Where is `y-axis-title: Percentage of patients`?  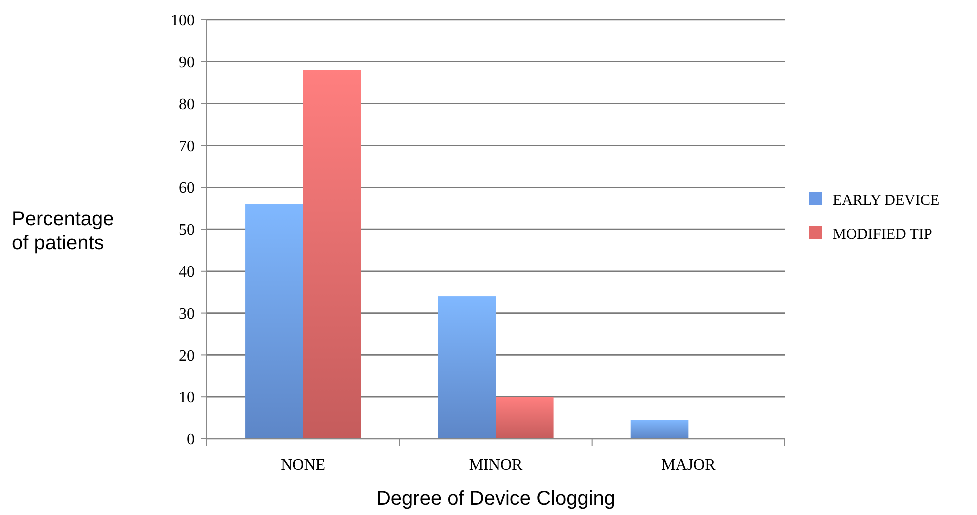
y-axis-title: Percentage of patients is located at coordinates (63, 231).